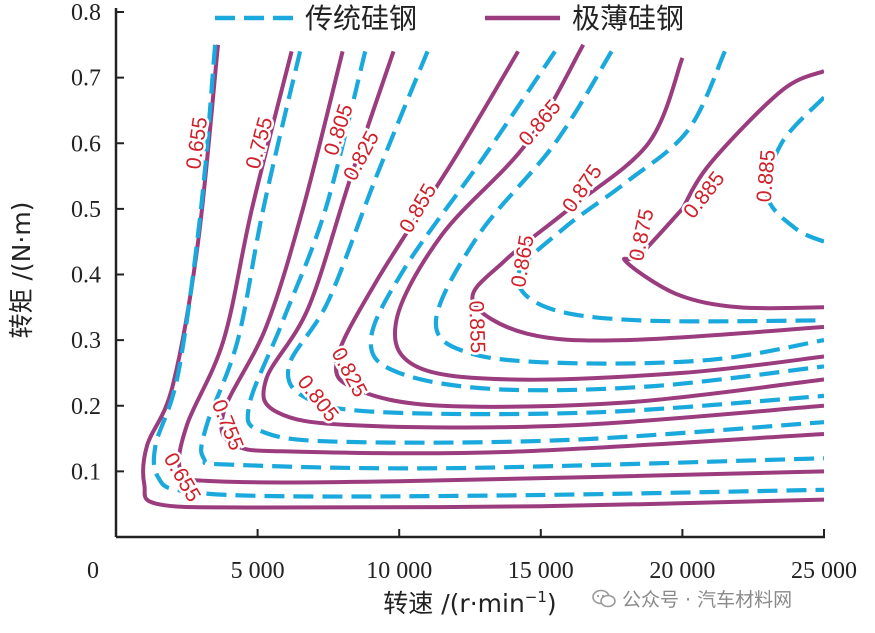 The image size is (875, 633). I want to click on legend: 传统硅钢 极薄硅钢, so click(465, 18).